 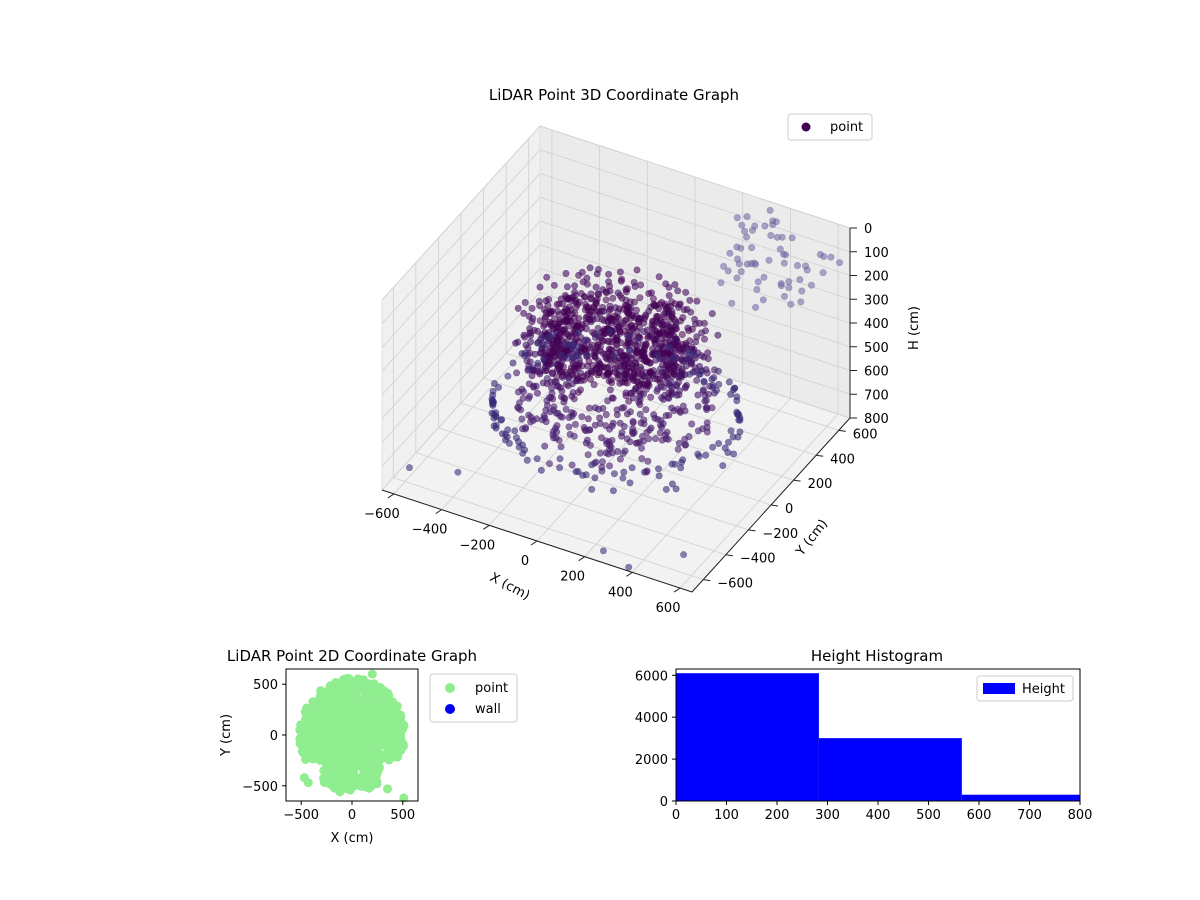 I want to click on chart-3d-zlabel: H (cm), so click(x=914, y=328).